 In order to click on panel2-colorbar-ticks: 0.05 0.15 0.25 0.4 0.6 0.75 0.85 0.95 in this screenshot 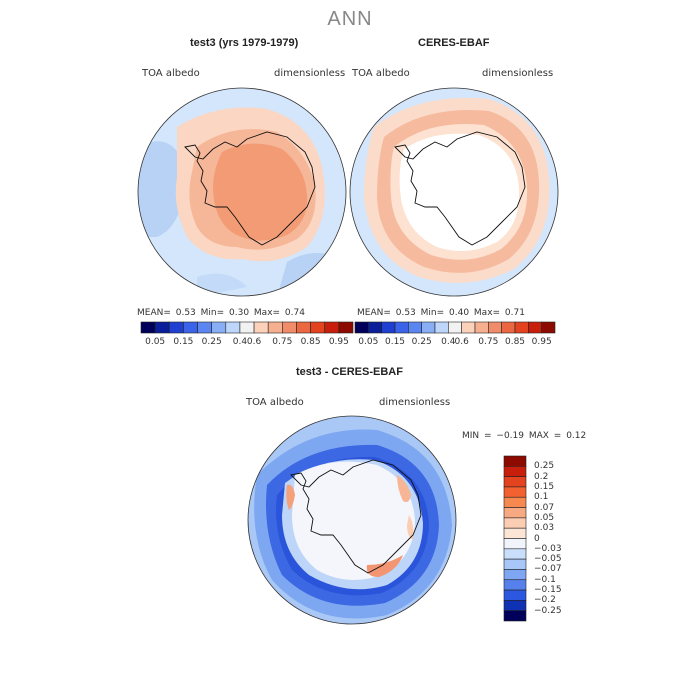, I will do `click(455, 343)`.